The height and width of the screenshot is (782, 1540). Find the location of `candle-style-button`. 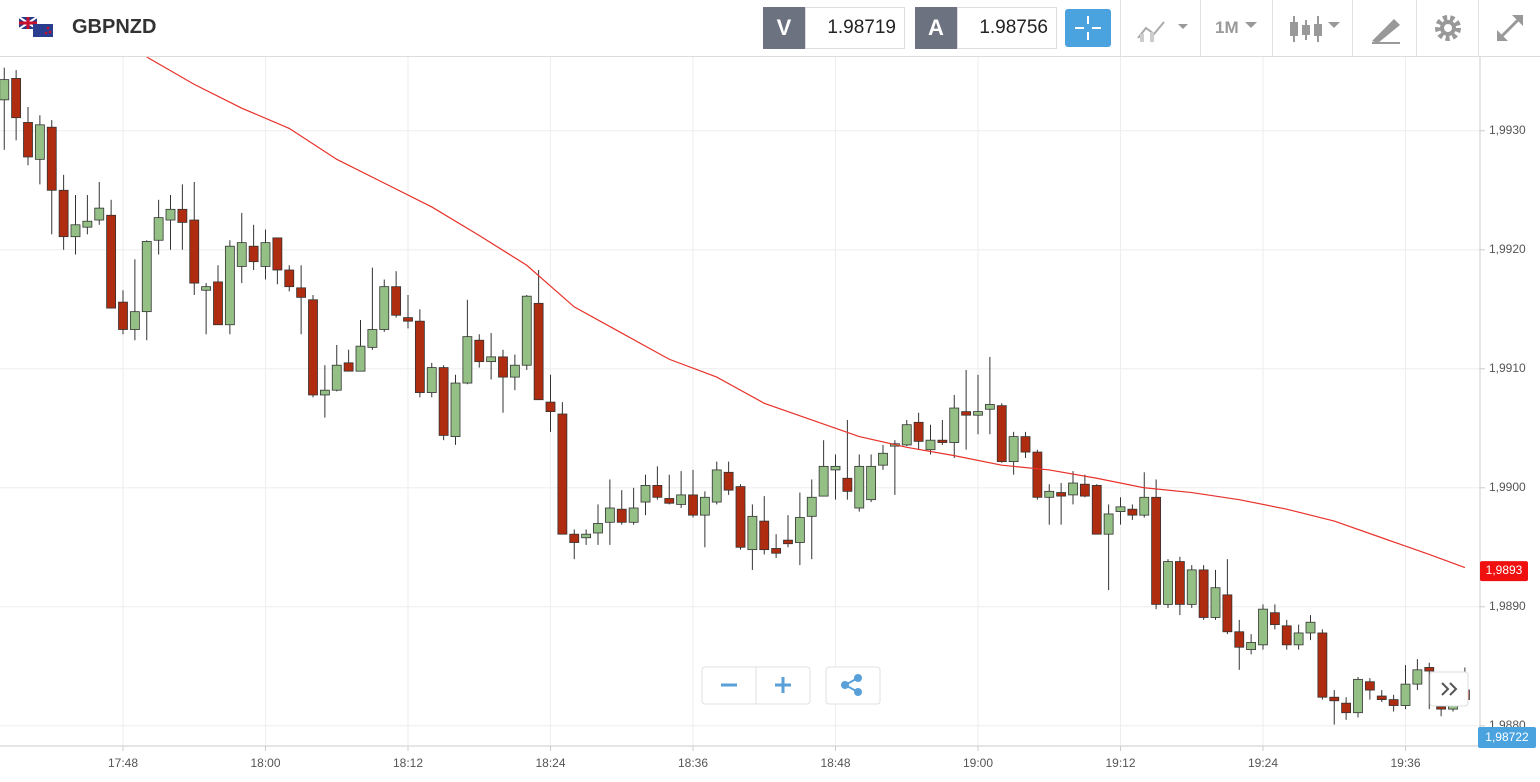

candle-style-button is located at coordinates (1316, 29).